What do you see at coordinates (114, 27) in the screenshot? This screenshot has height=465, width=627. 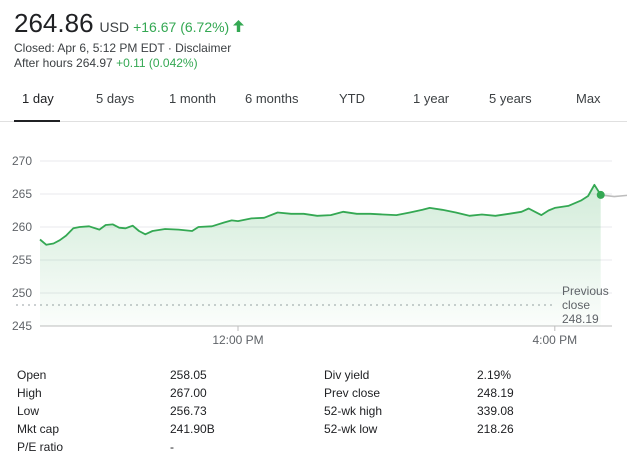 I see `currency-code: USD` at bounding box center [114, 27].